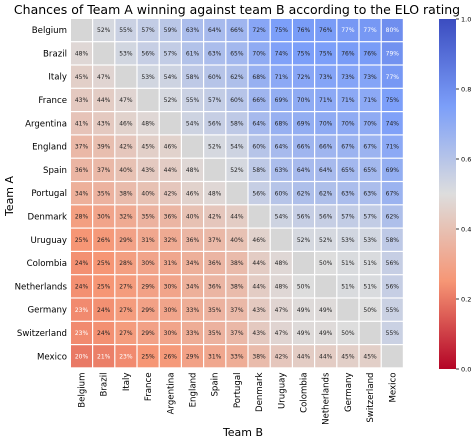  I want to click on cell-value-label: 63%, so click(370, 193).